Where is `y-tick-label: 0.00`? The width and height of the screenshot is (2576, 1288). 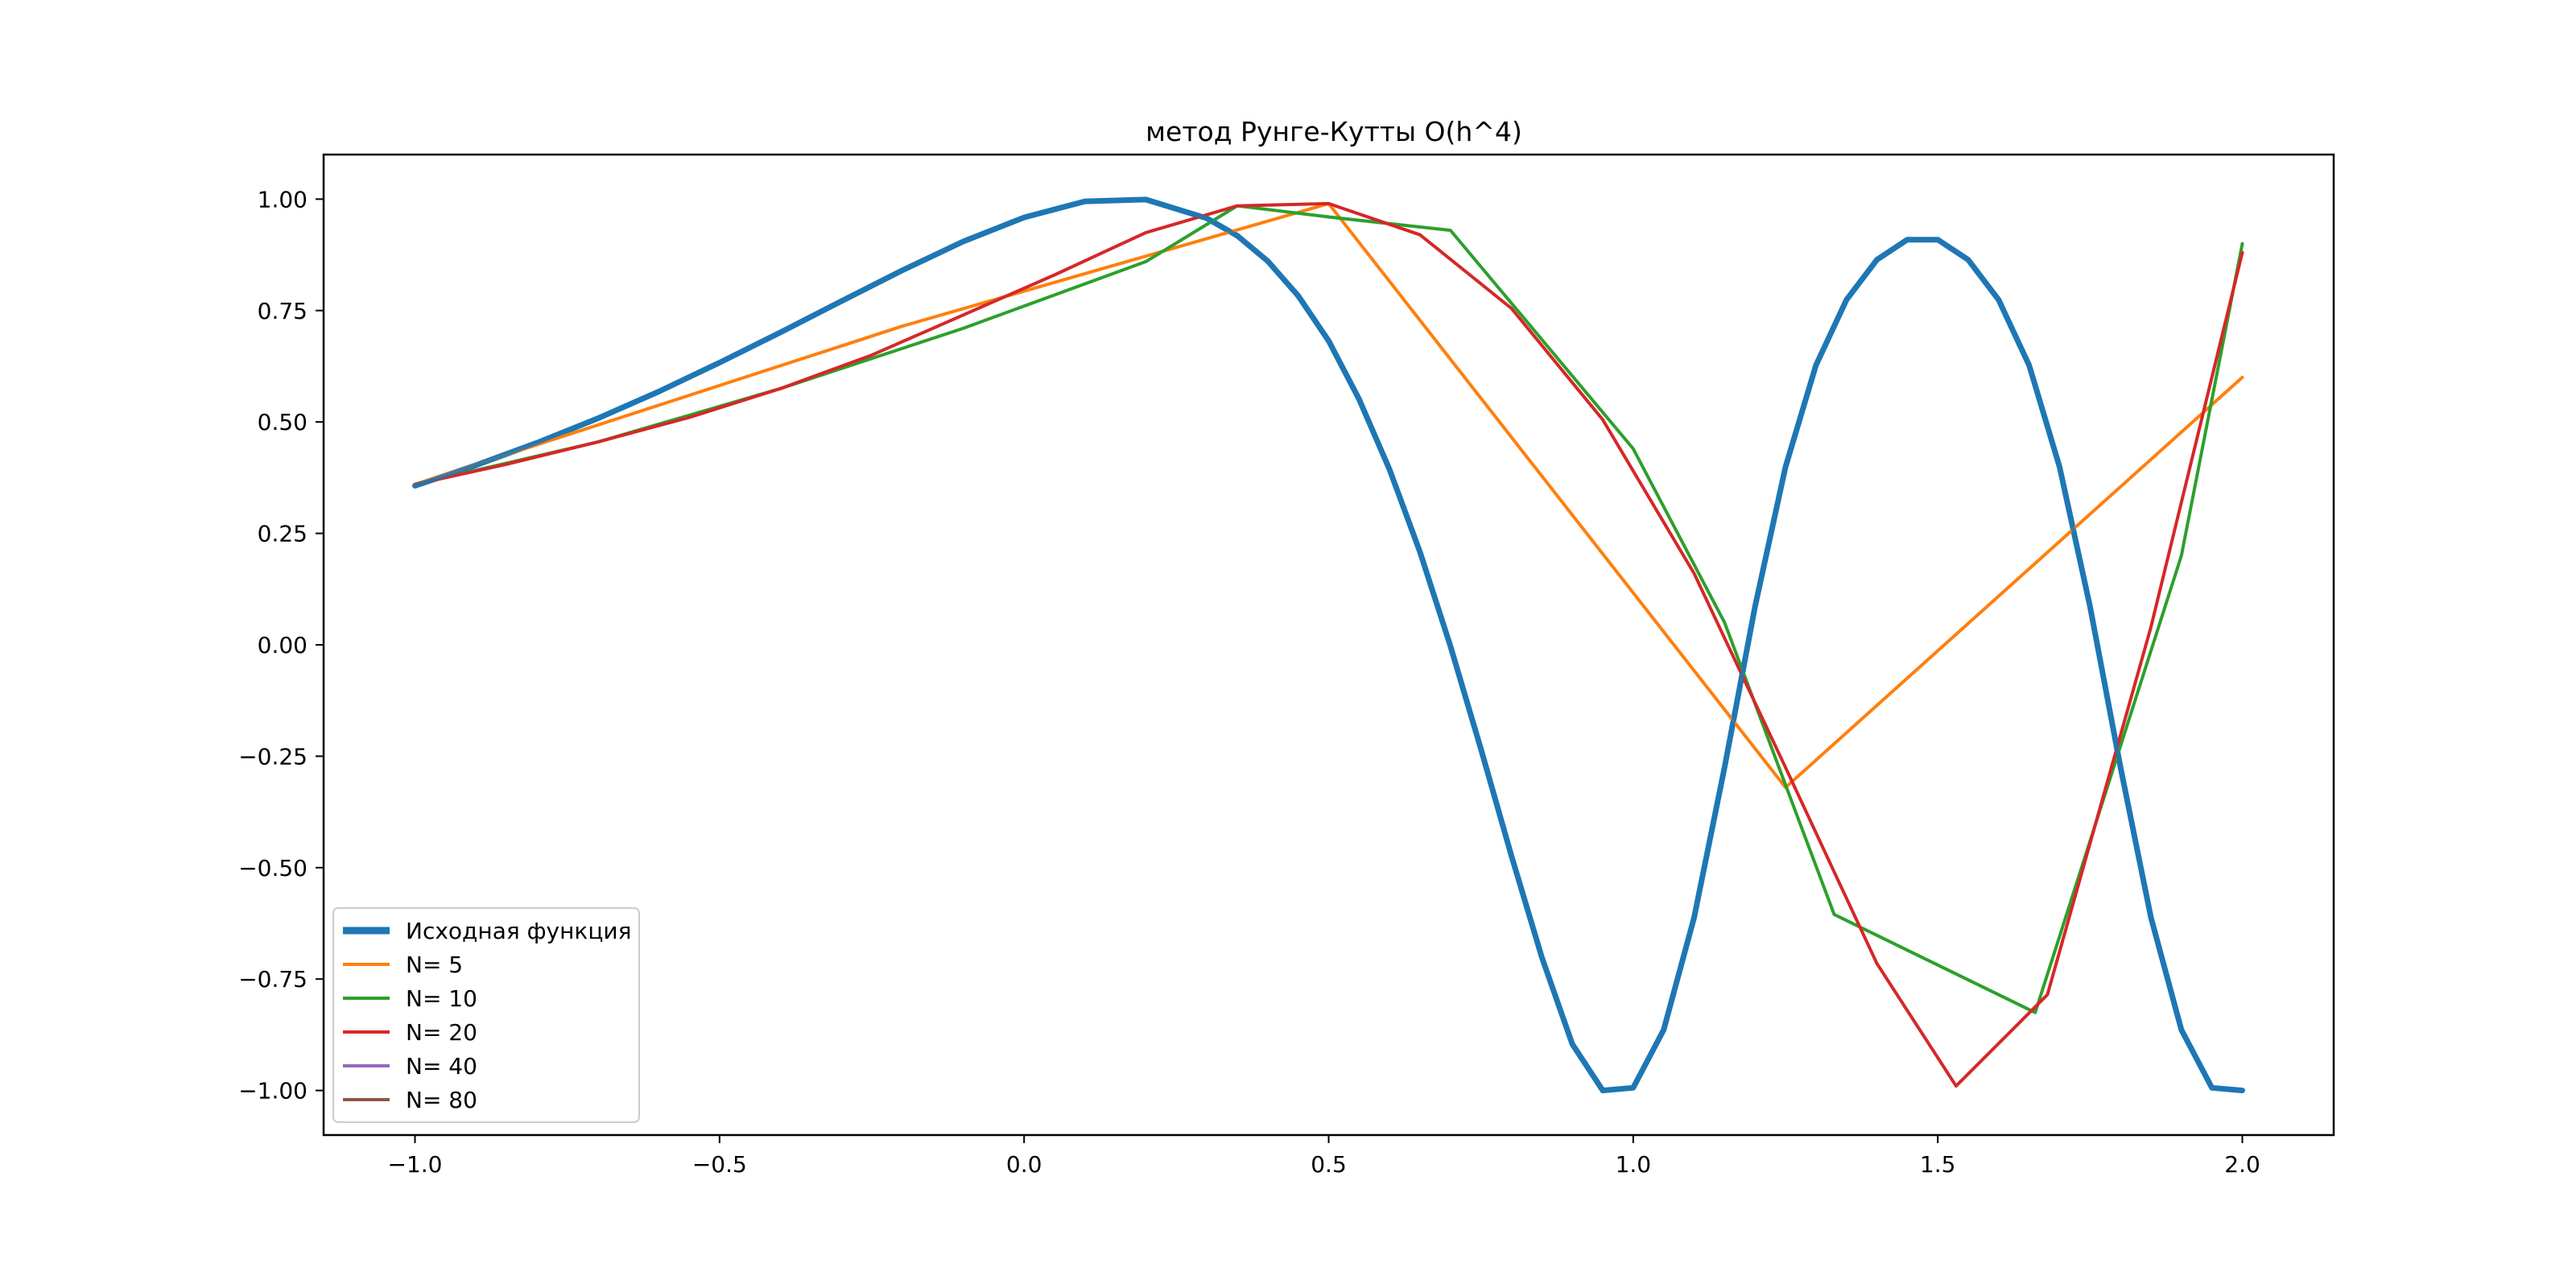
y-tick-label: 0.00 is located at coordinates (283, 645).